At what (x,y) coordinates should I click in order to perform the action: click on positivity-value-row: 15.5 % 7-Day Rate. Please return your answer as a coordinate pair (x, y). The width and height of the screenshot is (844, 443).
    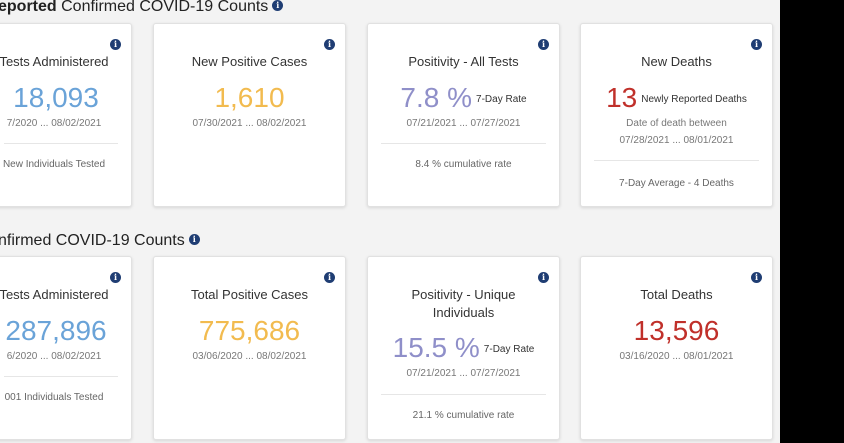
    Looking at the image, I should click on (463, 348).